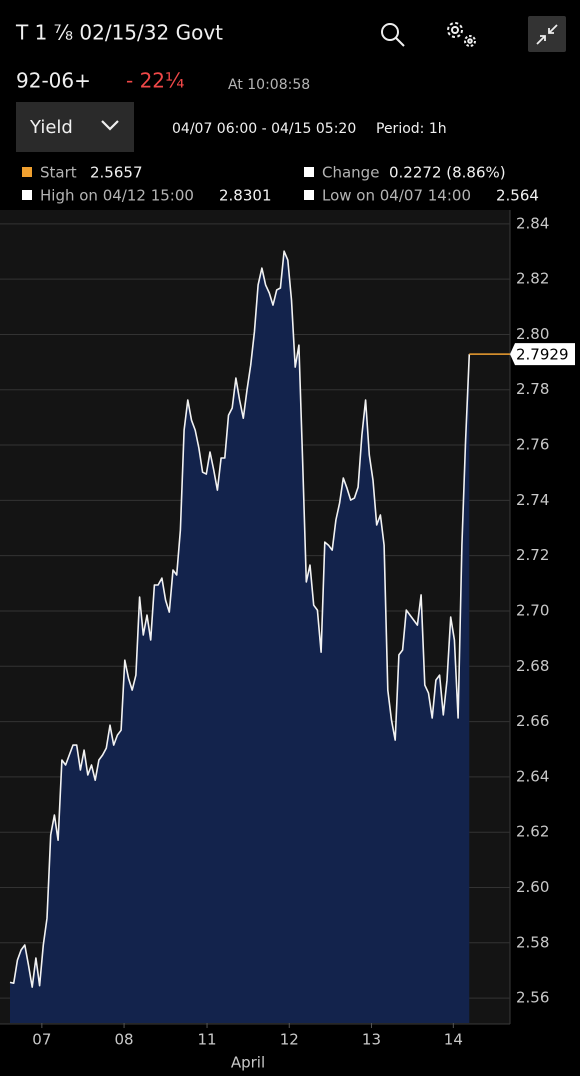  Describe the element at coordinates (27, 172) in the screenshot. I see `start-swatch` at that location.